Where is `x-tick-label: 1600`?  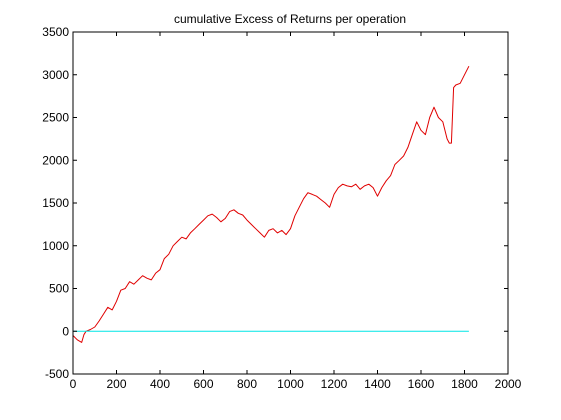 x-tick-label: 1600 is located at coordinates (421, 384).